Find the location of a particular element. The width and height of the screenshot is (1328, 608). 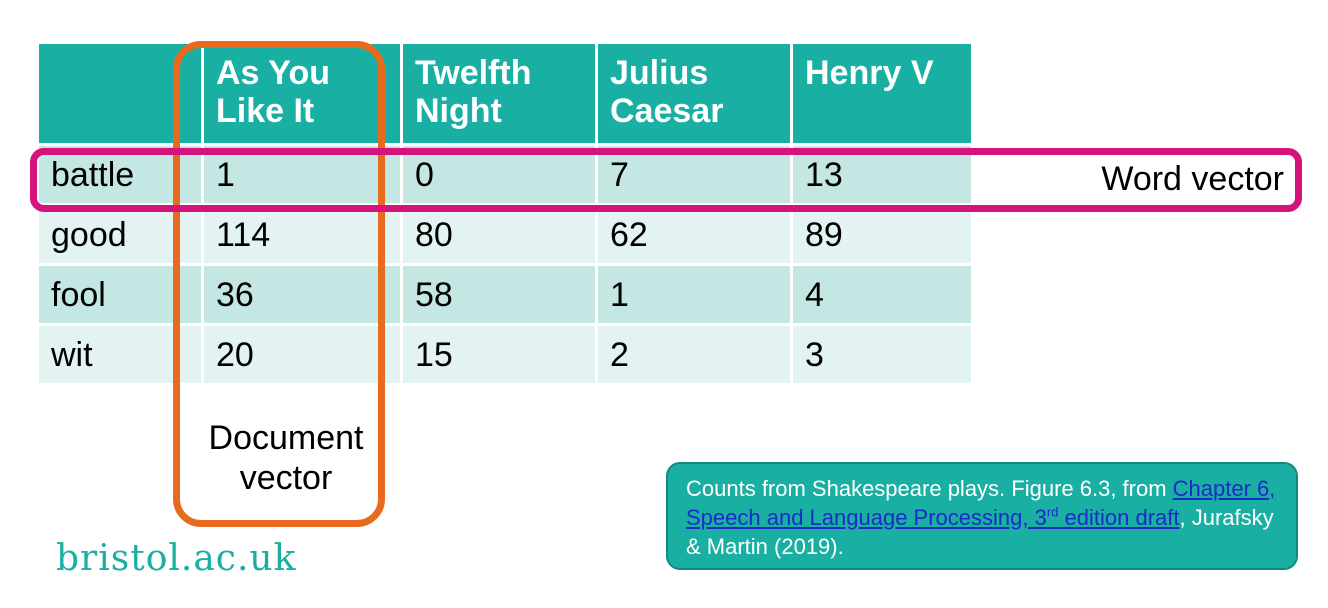

table-row: fool 36 58 1 4 is located at coordinates (505, 293).